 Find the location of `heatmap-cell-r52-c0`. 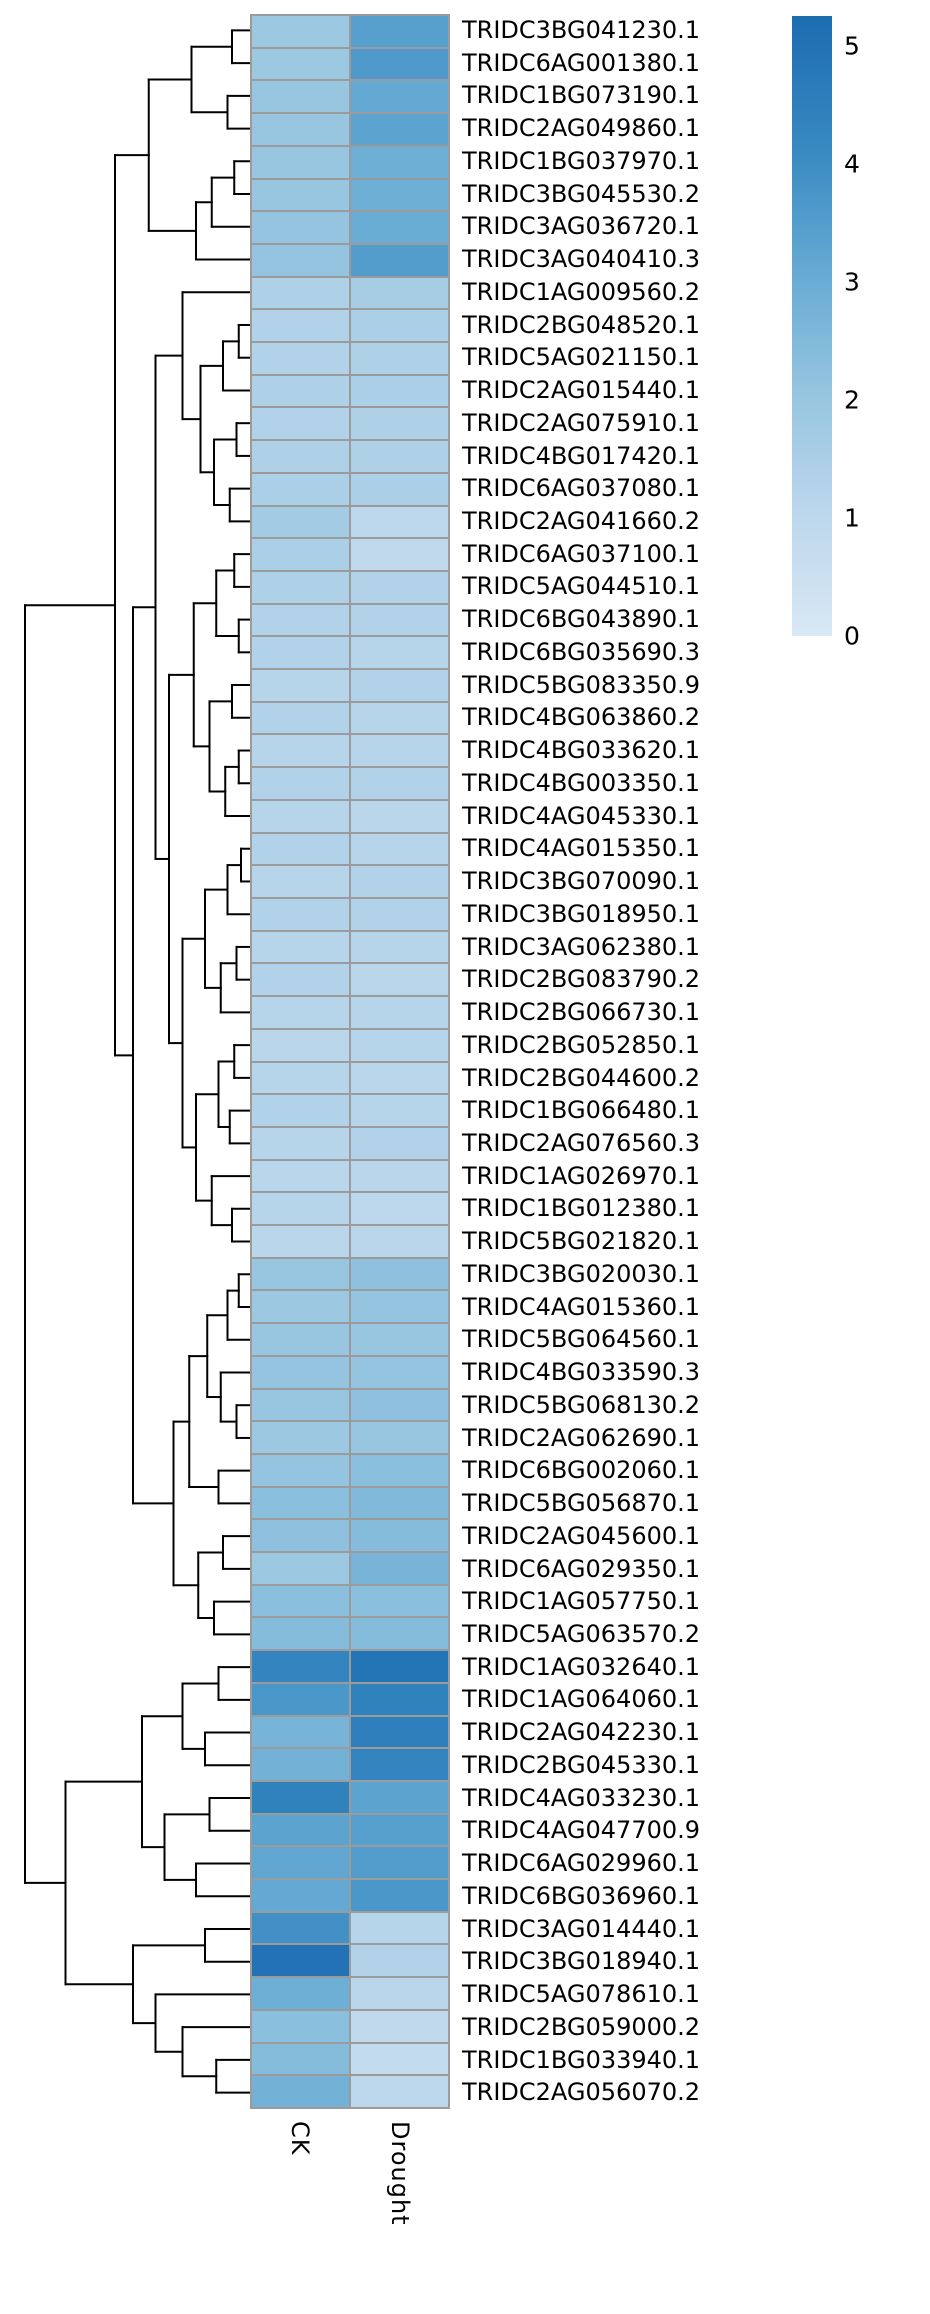

heatmap-cell-r52-c0 is located at coordinates (300, 1732).